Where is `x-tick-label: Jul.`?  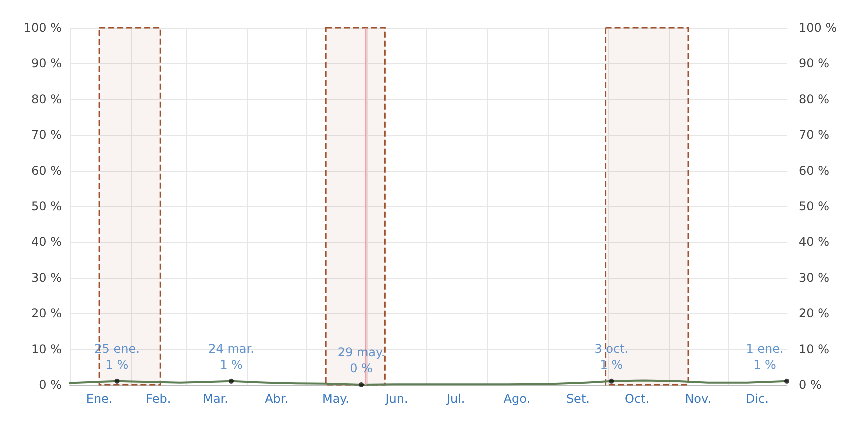 x-tick-label: Jul. is located at coordinates (456, 399).